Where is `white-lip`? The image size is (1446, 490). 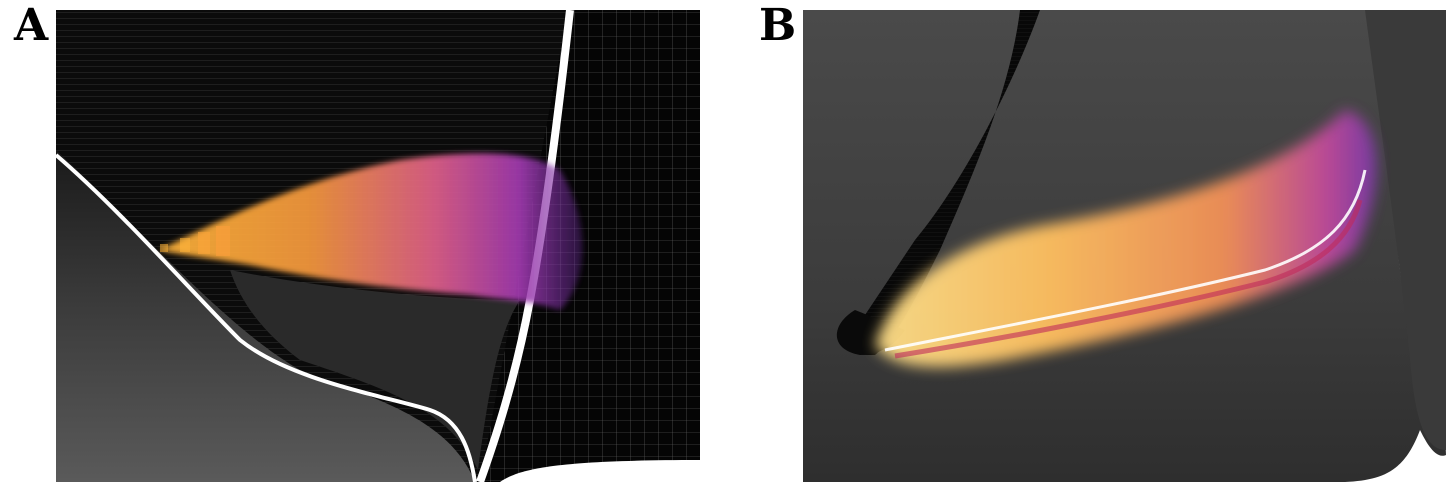
white-lip is located at coordinates (1125, 260).